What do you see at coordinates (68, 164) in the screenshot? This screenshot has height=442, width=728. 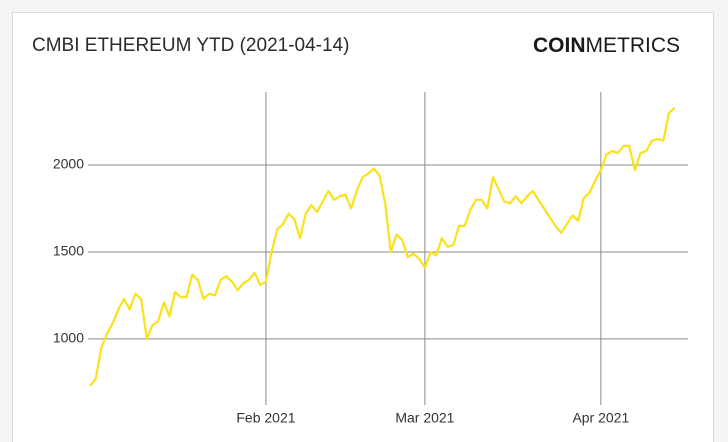 I see `y-tick-label: 2000` at bounding box center [68, 164].